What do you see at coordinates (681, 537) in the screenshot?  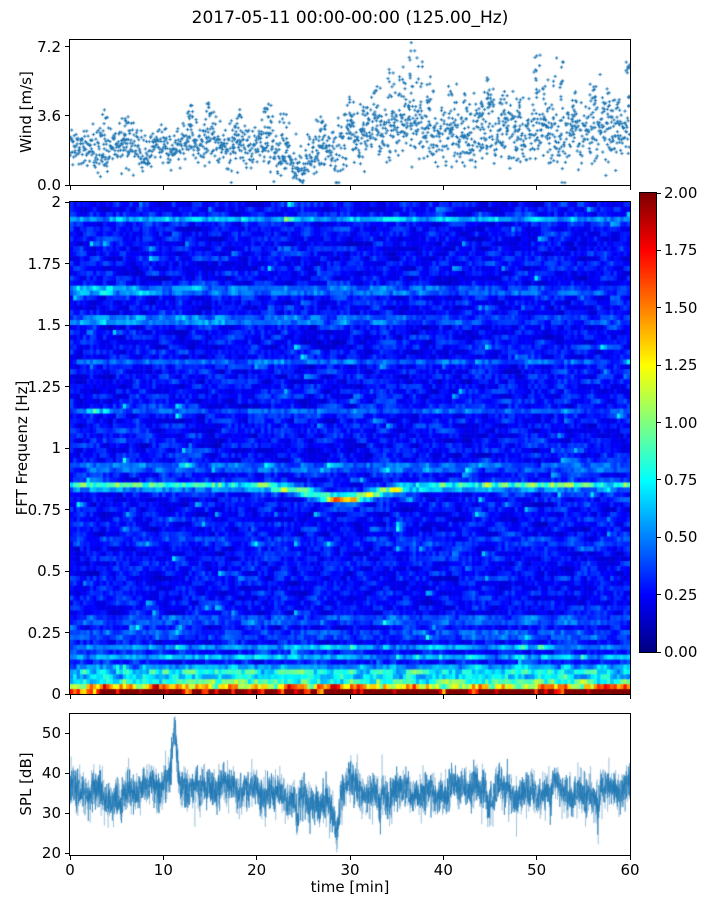 I see `colorbar-tick-label: 0.50` at bounding box center [681, 537].